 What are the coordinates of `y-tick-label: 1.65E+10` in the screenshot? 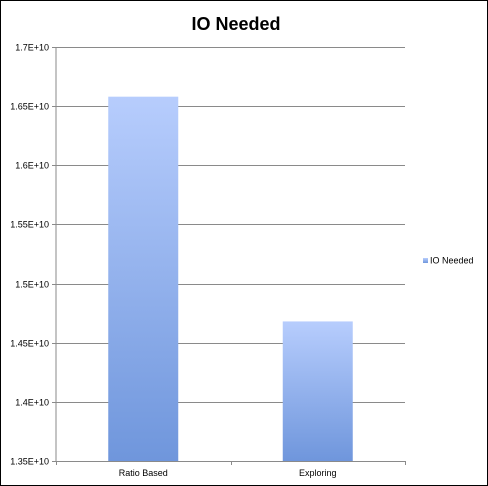 It's located at (29, 107).